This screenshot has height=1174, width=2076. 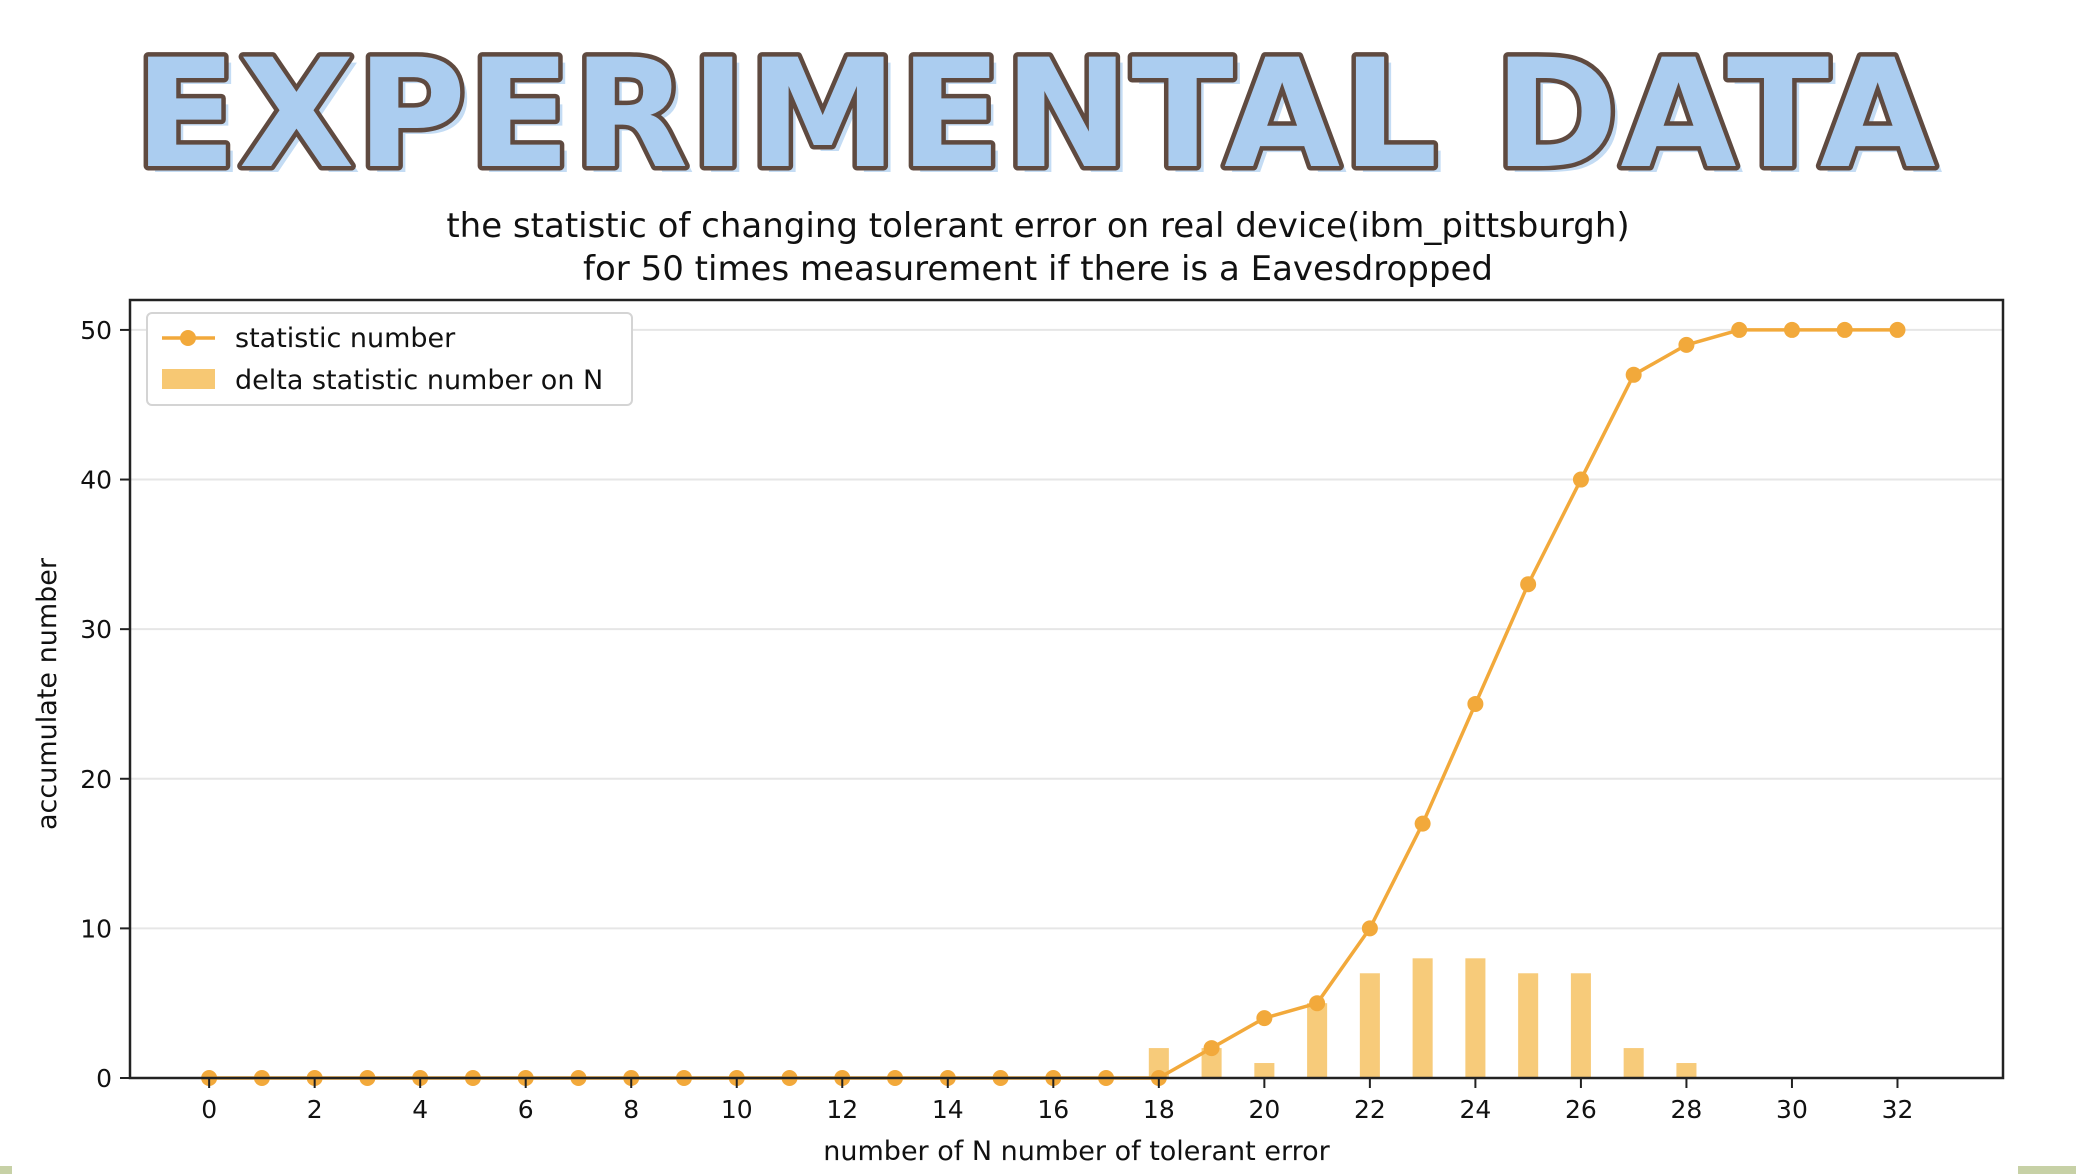 What do you see at coordinates (631, 1109) in the screenshot?
I see `x-tick-label: 8` at bounding box center [631, 1109].